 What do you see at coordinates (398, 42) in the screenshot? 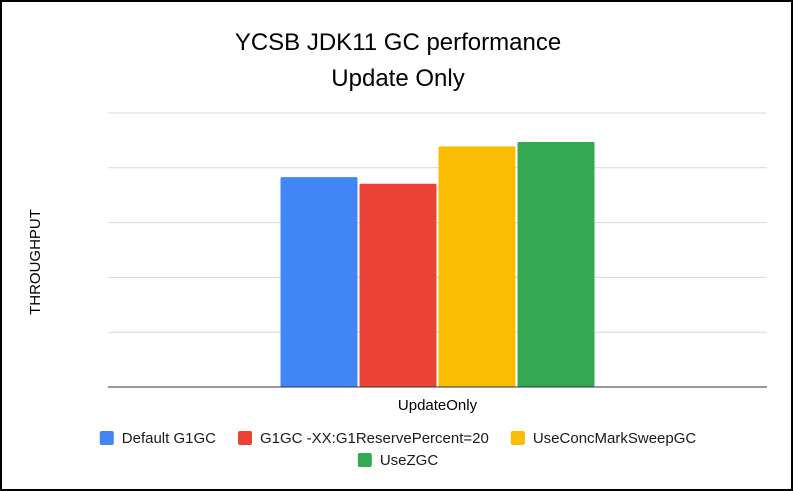
I see `chart-title: YCSB JDK11 GC performance` at bounding box center [398, 42].